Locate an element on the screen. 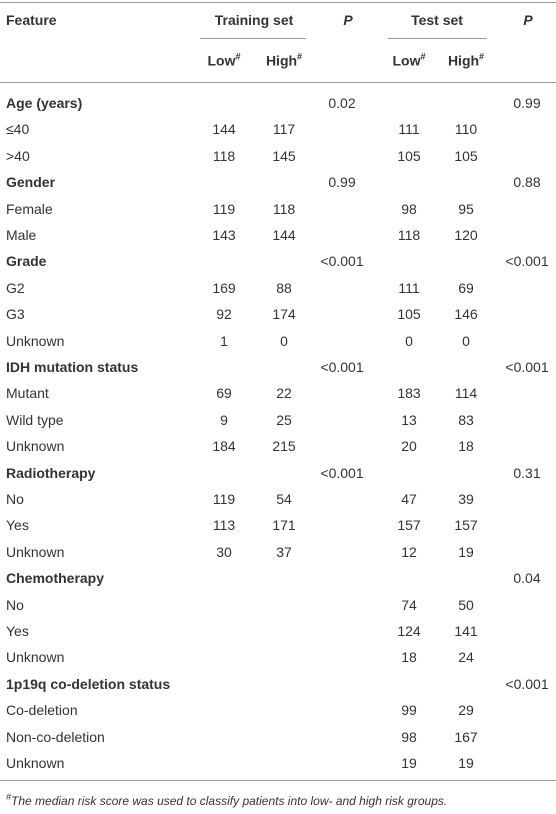  cell-value: 25 is located at coordinates (284, 419).